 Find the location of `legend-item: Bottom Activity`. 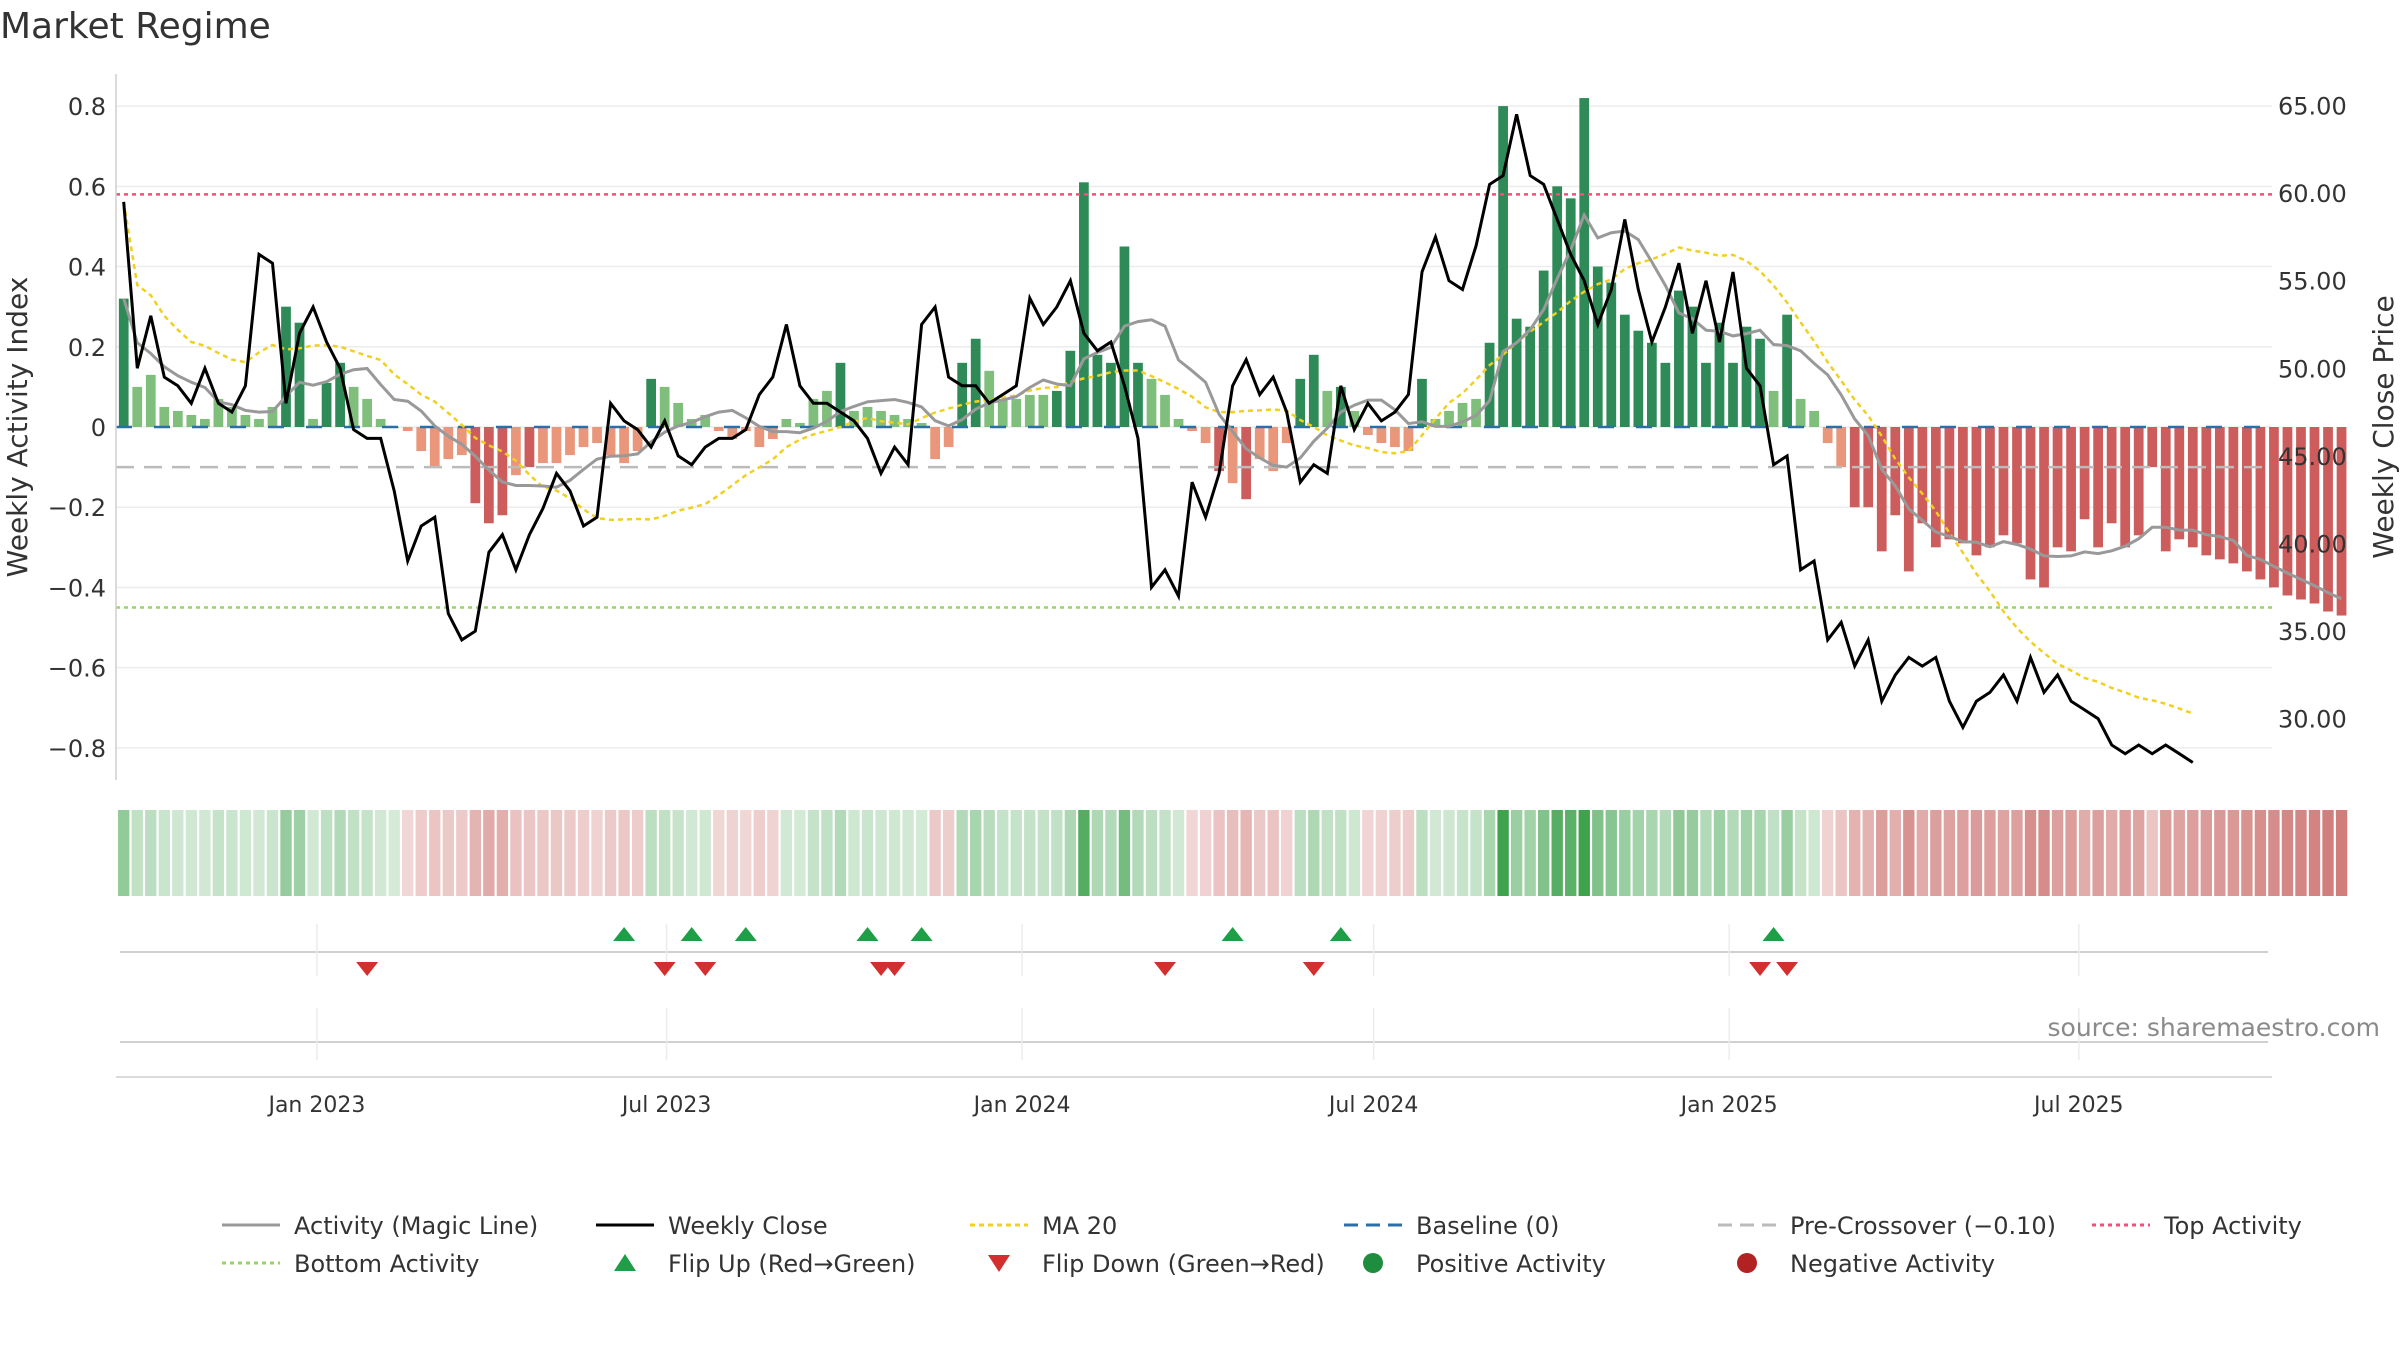

legend-item: Bottom Activity is located at coordinates (350, 1264).